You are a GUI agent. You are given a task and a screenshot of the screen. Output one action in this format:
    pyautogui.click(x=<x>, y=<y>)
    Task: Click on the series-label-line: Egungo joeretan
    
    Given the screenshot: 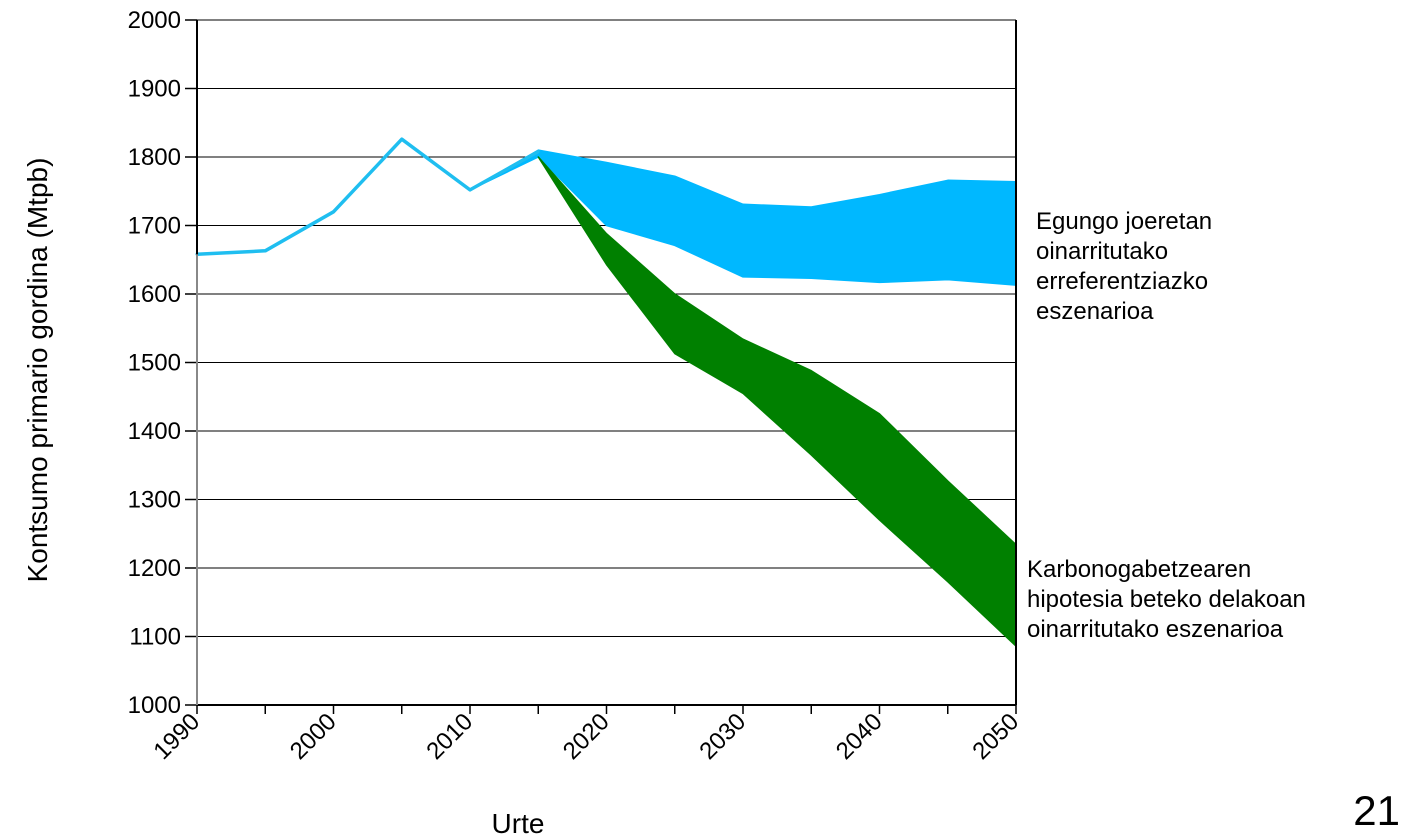 What is the action you would take?
    pyautogui.click(x=1124, y=221)
    